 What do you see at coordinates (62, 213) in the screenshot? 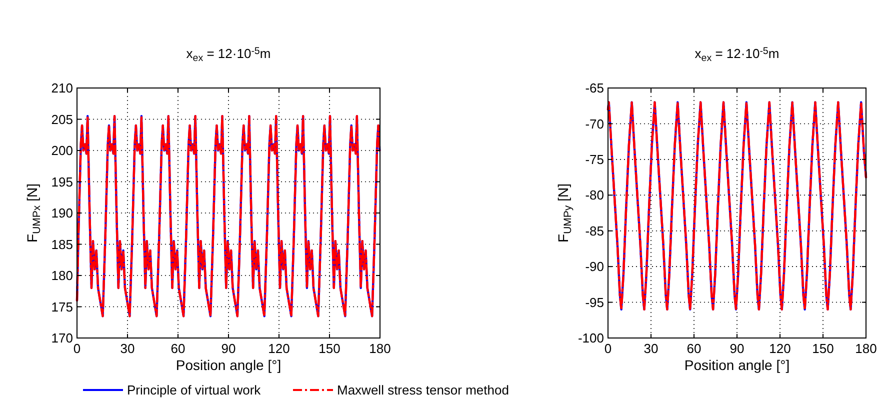
I see `y-tick-label: 190` at bounding box center [62, 213].